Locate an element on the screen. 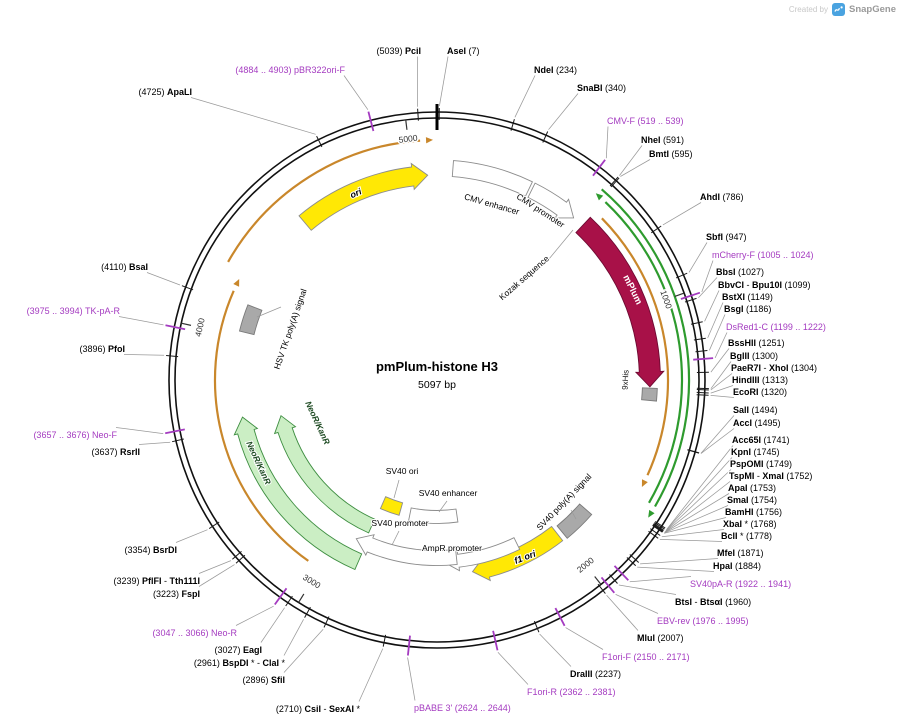 The height and width of the screenshot is (727, 904). feature-label-sv40-enhancer: SV40 enhancer is located at coordinates (448, 493).